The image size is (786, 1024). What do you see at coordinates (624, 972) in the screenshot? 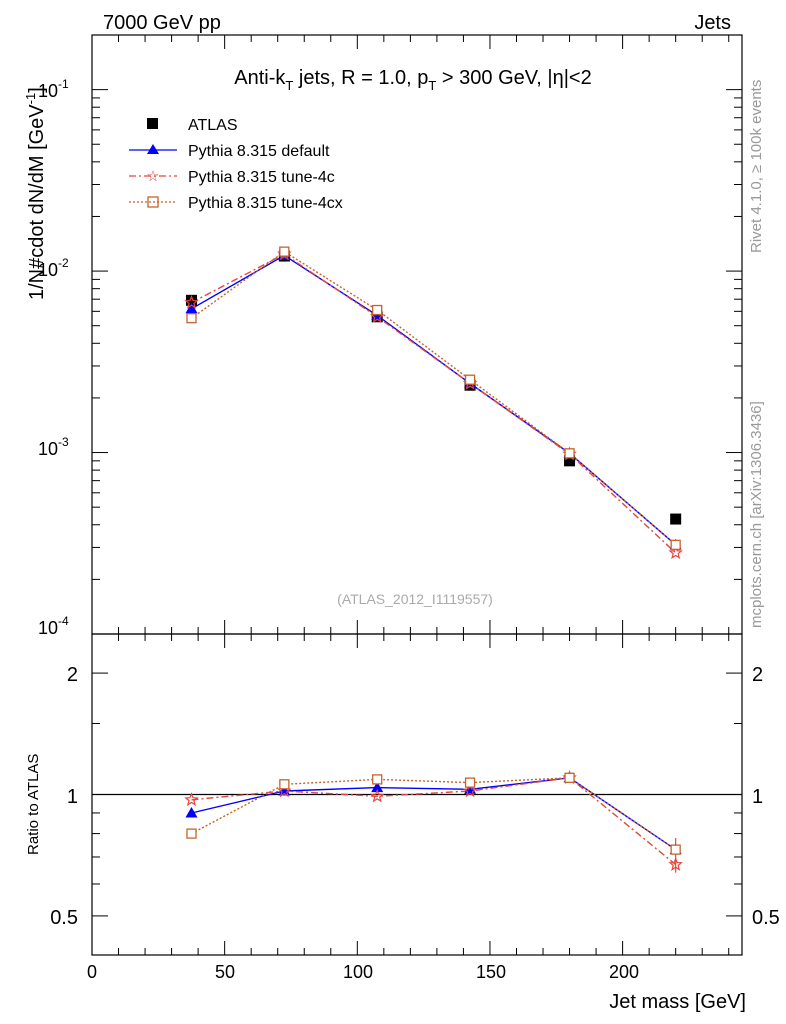
I see `x-tick-label: 200` at bounding box center [624, 972].